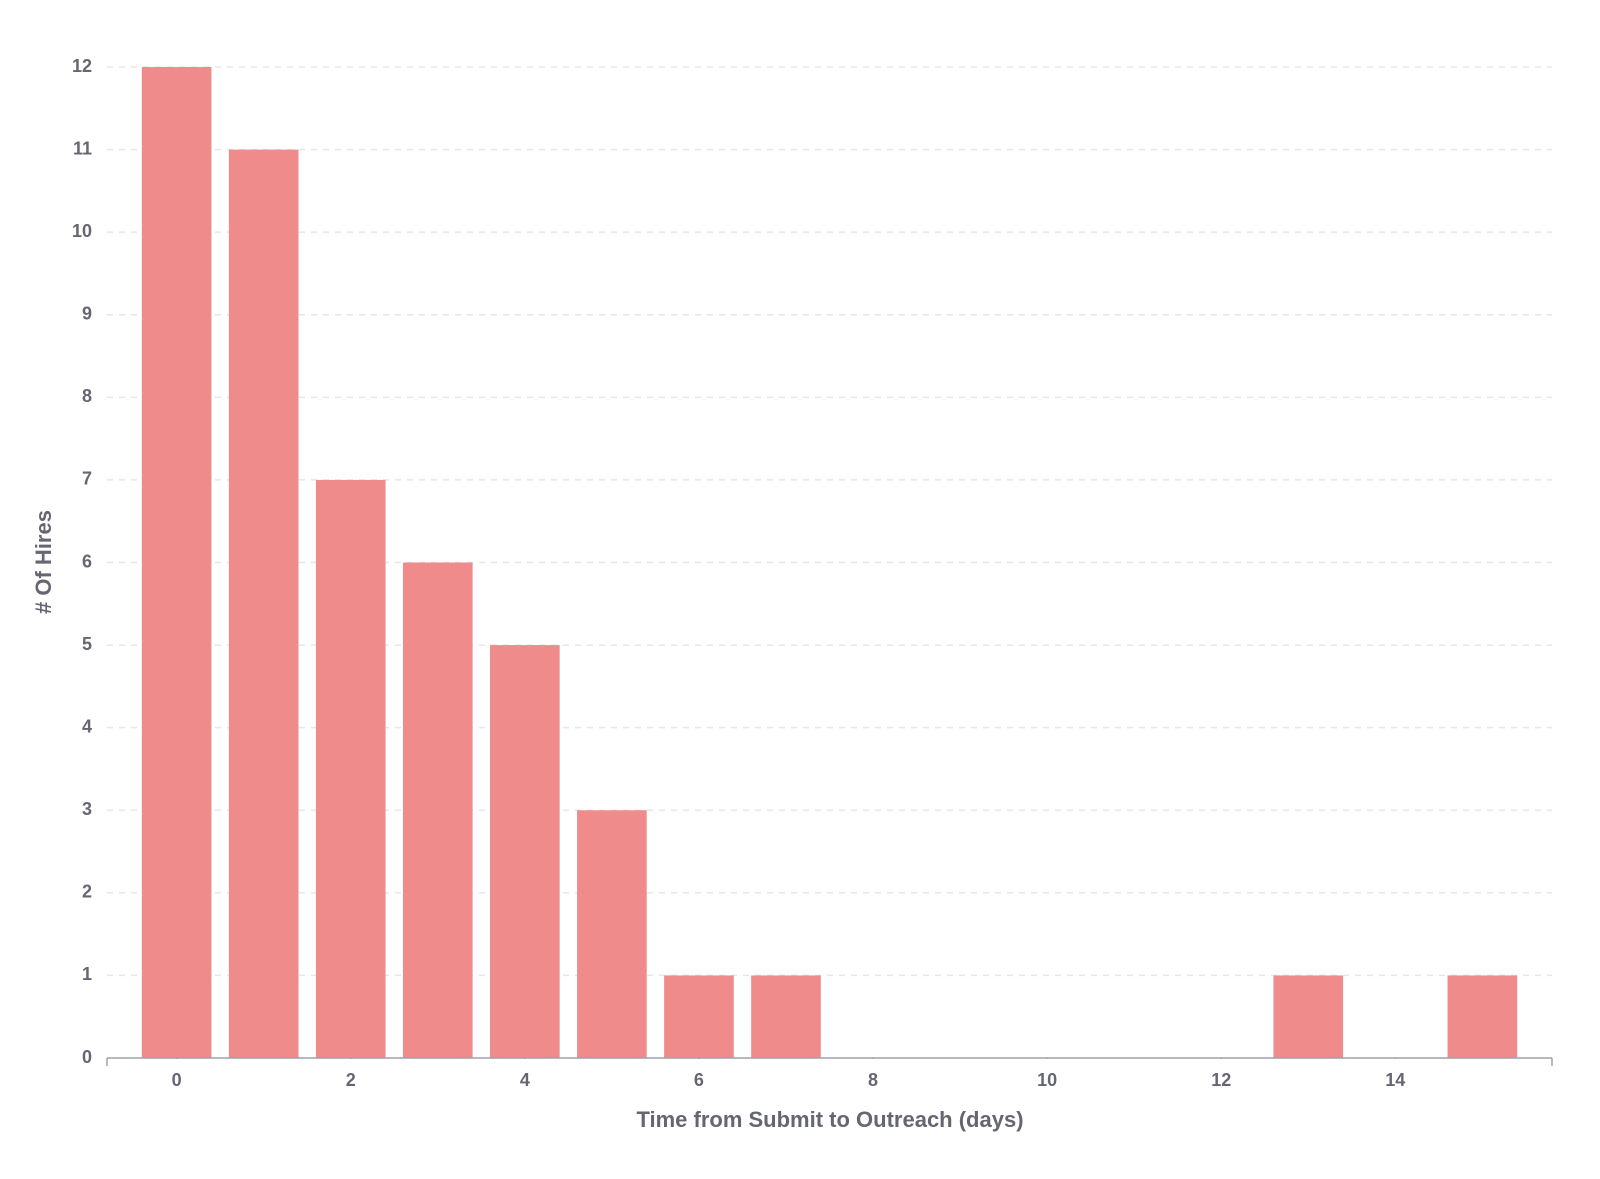 The width and height of the screenshot is (1600, 1179). I want to click on y-tick-label: 2, so click(87, 892).